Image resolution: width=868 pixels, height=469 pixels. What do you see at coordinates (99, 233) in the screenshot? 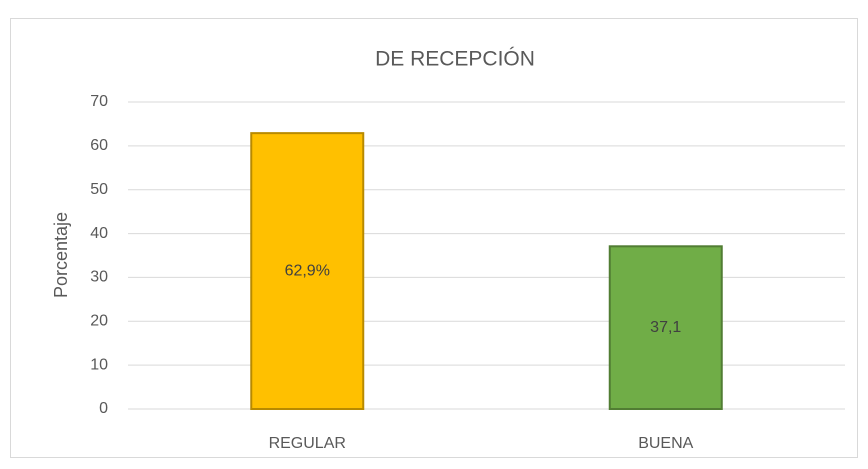
I see `y-tick-label: 40` at bounding box center [99, 233].